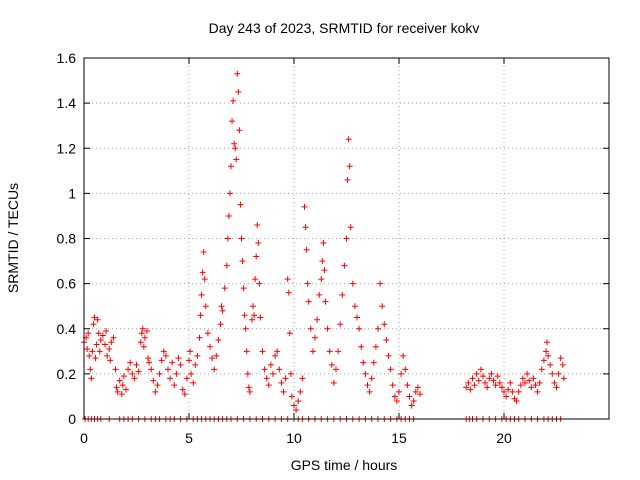 This screenshot has width=640, height=480. I want to click on y-tick-label: 1, so click(72, 193).